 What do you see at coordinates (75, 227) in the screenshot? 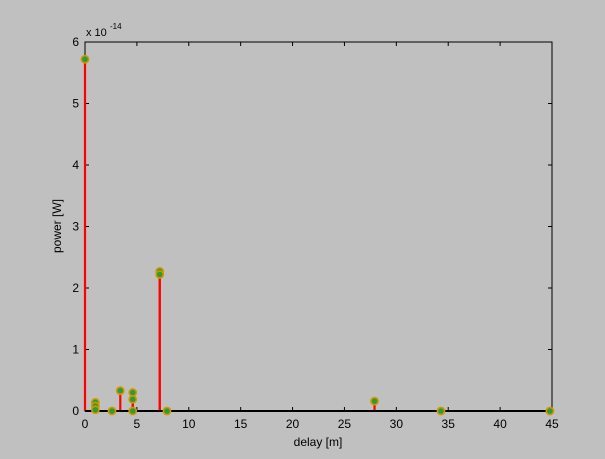
I see `y-tick-label: 3` at bounding box center [75, 227].